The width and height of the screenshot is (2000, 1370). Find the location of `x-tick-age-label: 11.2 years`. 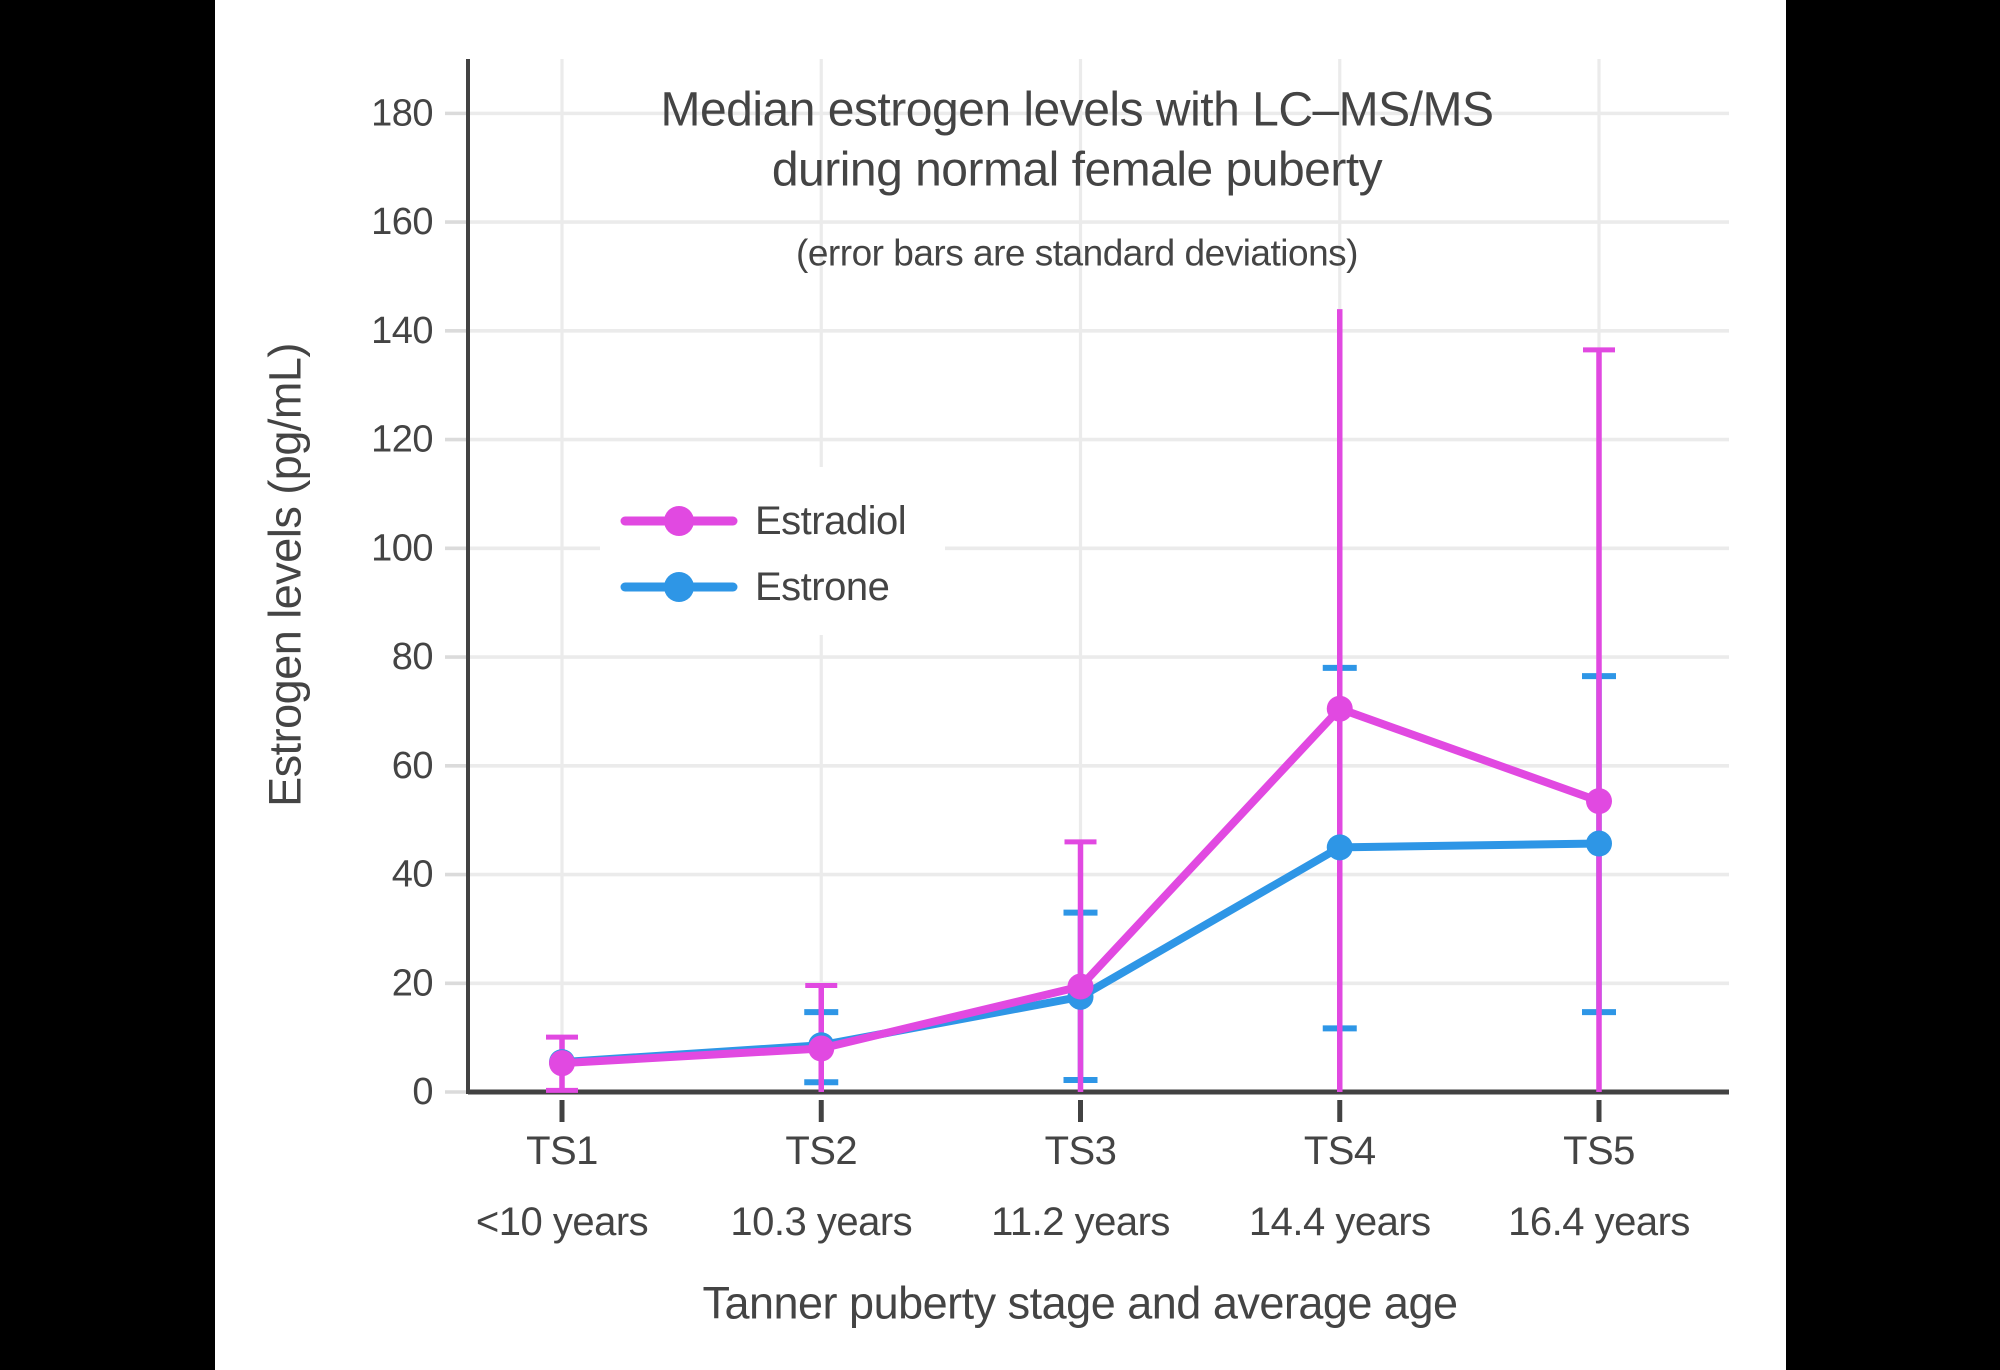

x-tick-age-label: 11.2 years is located at coordinates (1080, 1222).